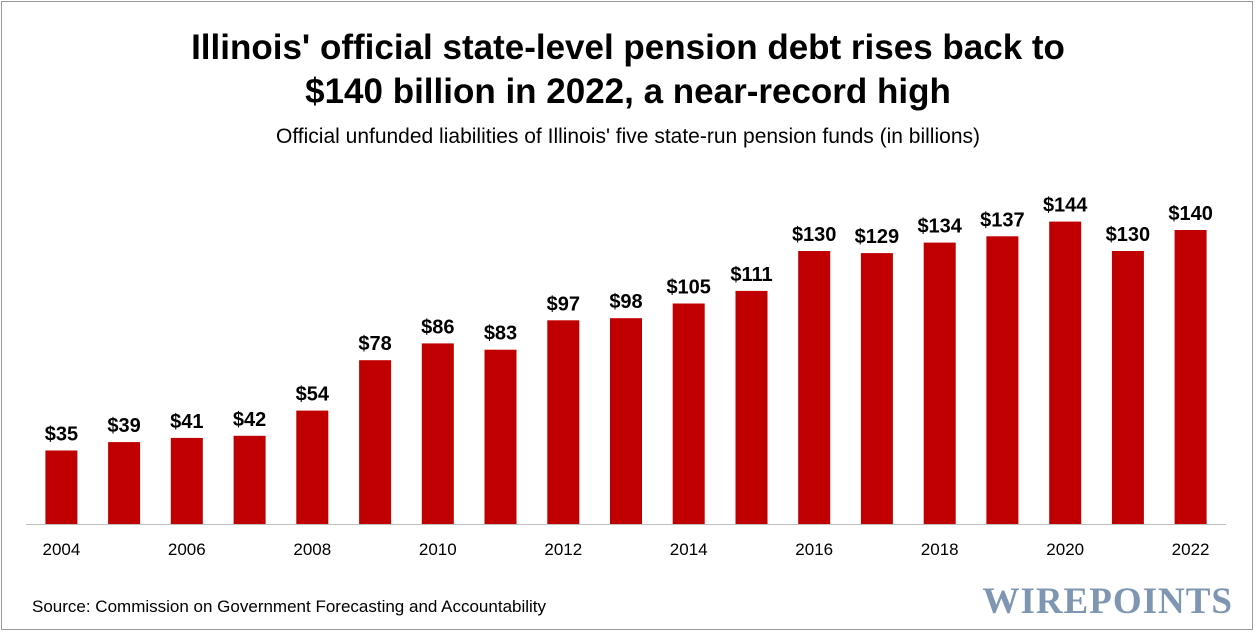 The height and width of the screenshot is (633, 1256). I want to click on data-label-2012: $97, so click(563, 304).